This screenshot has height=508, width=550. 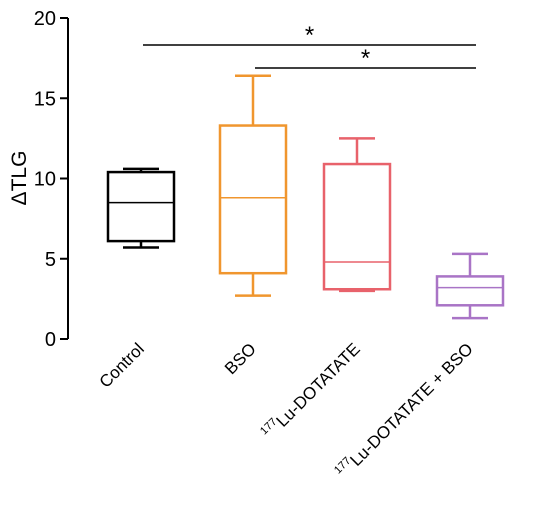 What do you see at coordinates (50, 340) in the screenshot?
I see `y-tick-label: 0` at bounding box center [50, 340].